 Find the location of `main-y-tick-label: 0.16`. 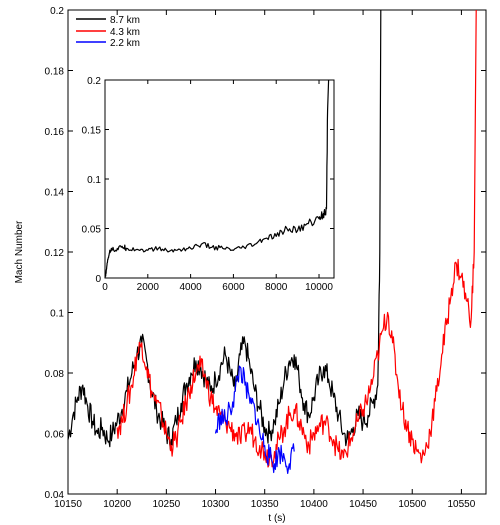

main-y-tick-label: 0.16 is located at coordinates (55, 132).